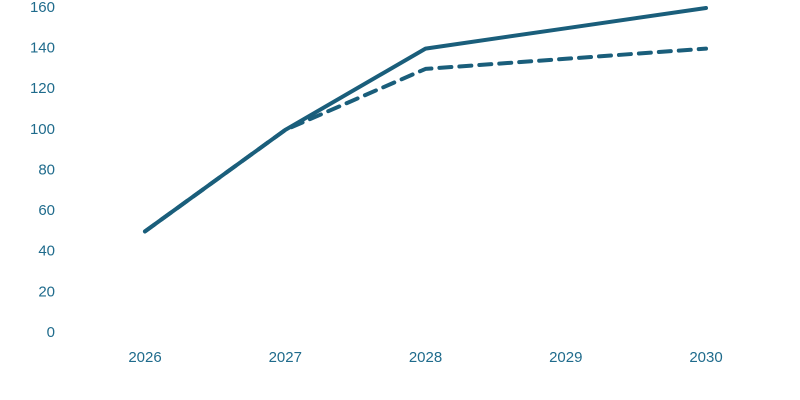  I want to click on x-tick-label: 2029, so click(565, 357).